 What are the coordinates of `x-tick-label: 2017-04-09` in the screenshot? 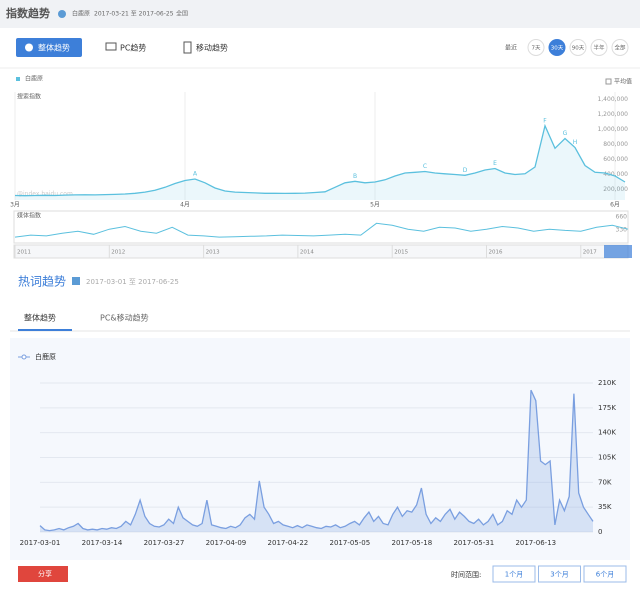 It's located at (226, 543).